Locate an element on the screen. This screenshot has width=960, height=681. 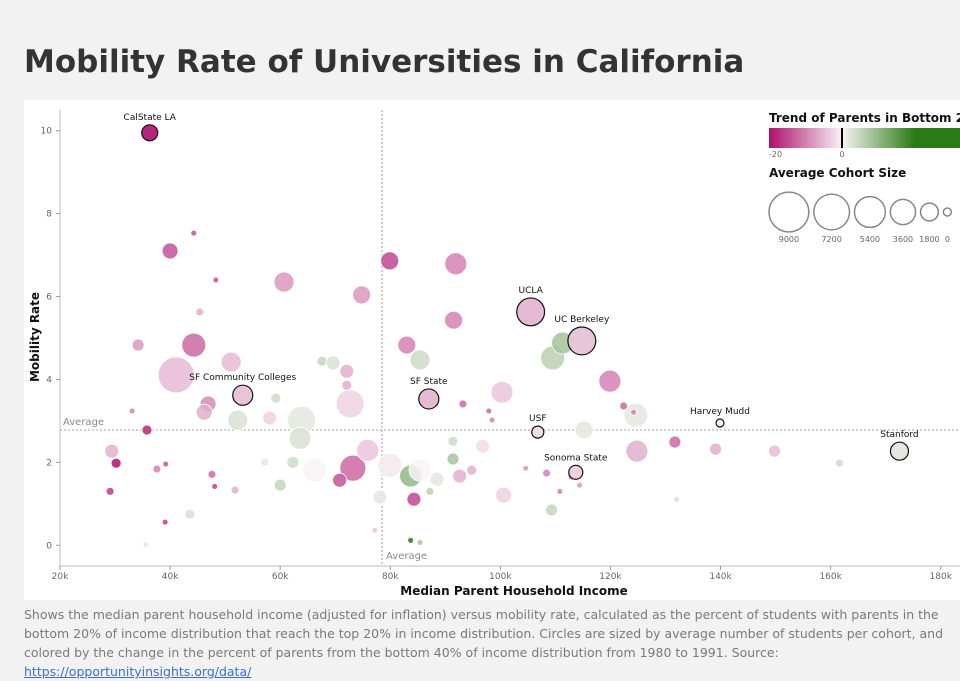
y-axis-title: Mobility Rate is located at coordinates (35, 337).